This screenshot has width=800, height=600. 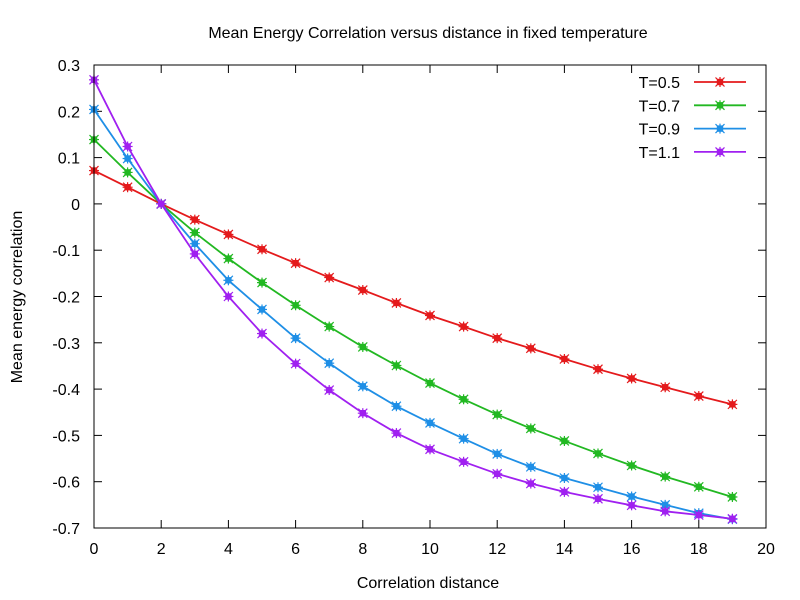 What do you see at coordinates (69, 112) in the screenshot?
I see `y-tick-label: 0.2` at bounding box center [69, 112].